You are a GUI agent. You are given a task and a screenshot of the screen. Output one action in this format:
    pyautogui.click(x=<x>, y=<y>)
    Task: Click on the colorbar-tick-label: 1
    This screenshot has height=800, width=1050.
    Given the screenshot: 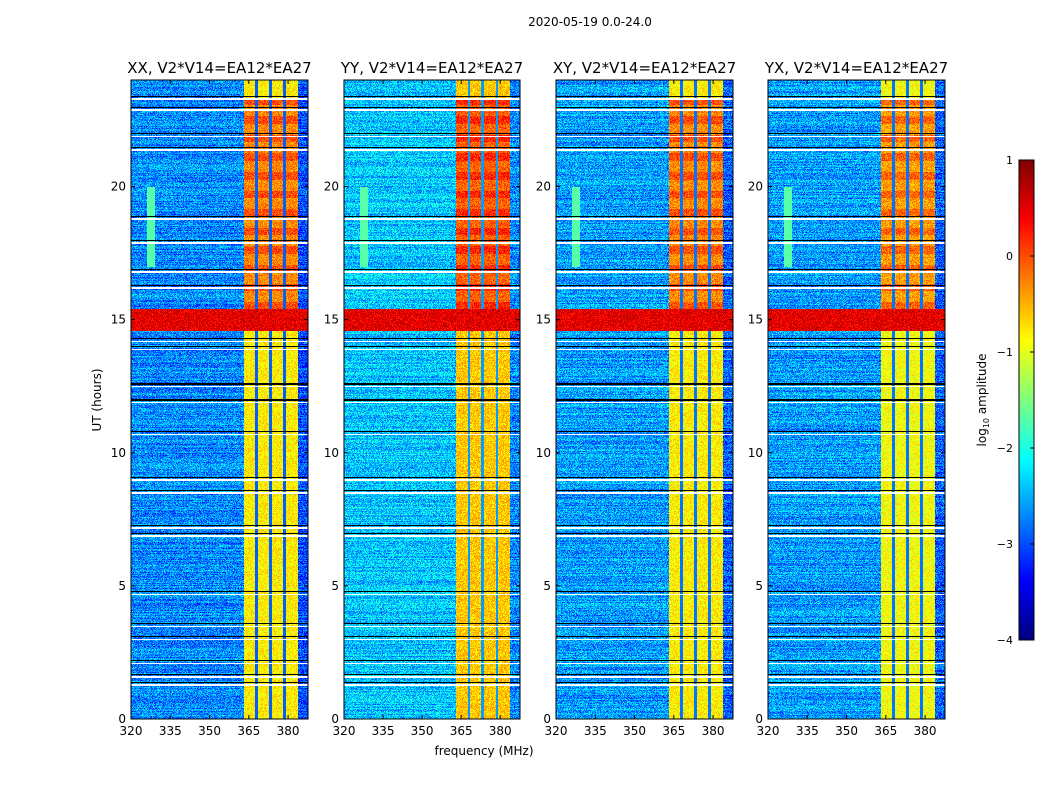 What is the action you would take?
    pyautogui.click(x=1009, y=160)
    